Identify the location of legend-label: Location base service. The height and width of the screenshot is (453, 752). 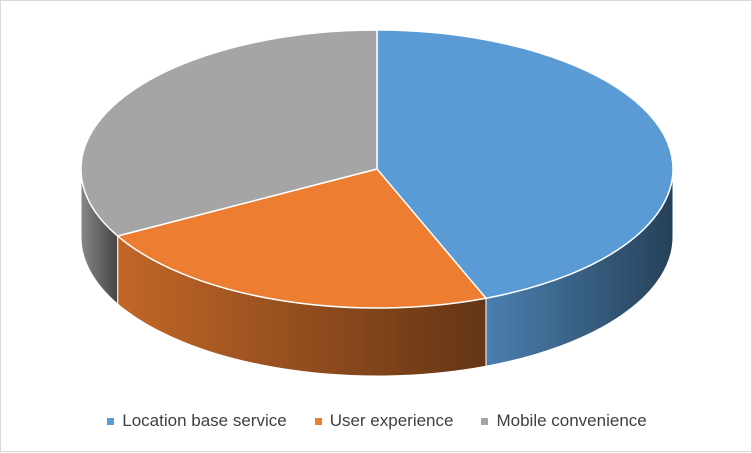
(204, 420).